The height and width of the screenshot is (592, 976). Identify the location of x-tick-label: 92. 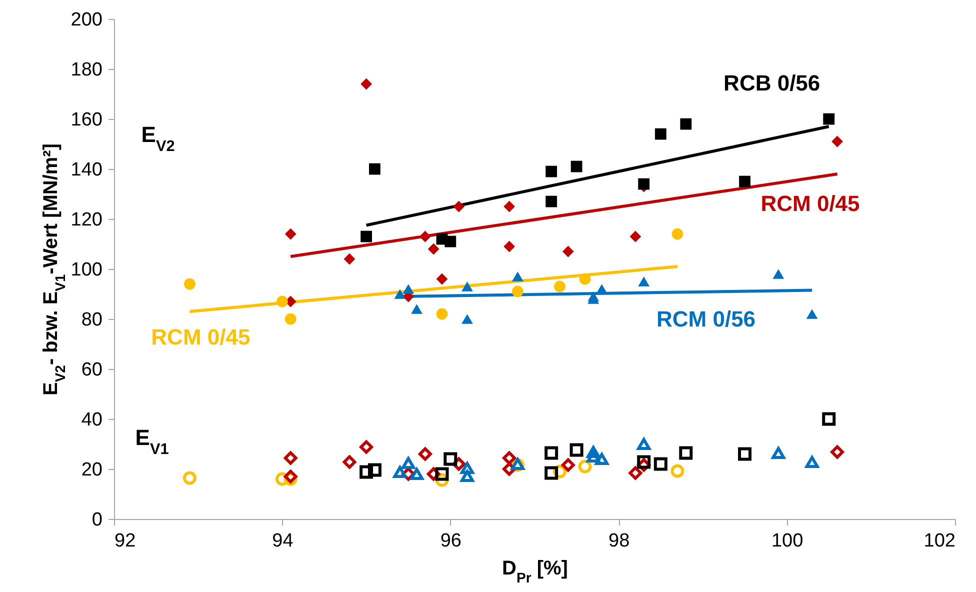
(125, 541).